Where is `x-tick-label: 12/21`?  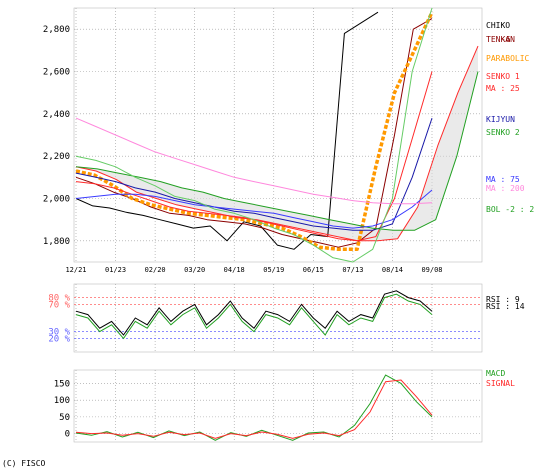
x-tick-label: 12/21 is located at coordinates (75, 270).